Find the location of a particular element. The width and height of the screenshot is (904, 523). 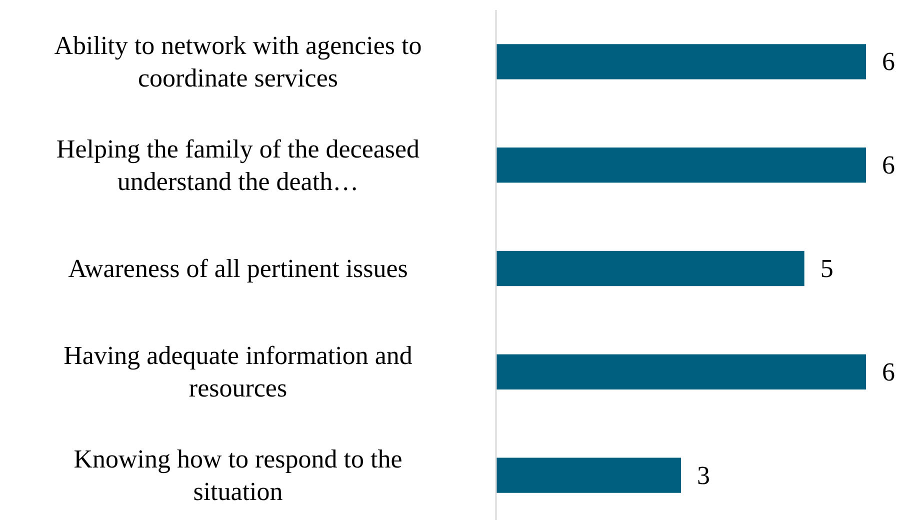

y-tick-label: Ability to network with agencies to coordinate services is located at coordinates (238, 61).